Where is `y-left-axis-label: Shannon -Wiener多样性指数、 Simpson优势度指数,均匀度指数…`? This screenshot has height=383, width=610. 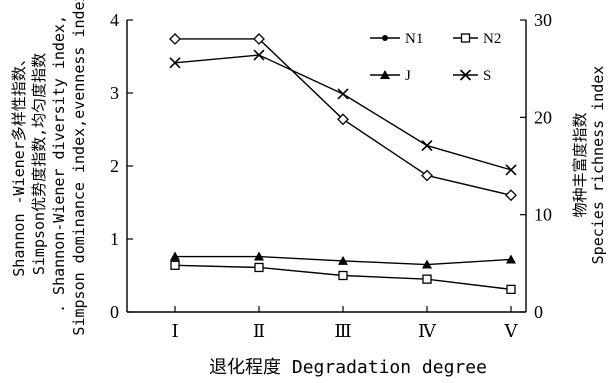
y-left-axis-label: Shannon -Wiener多样性指数、 Simpson优势度指数,均匀度指数… is located at coordinates (49, 168).